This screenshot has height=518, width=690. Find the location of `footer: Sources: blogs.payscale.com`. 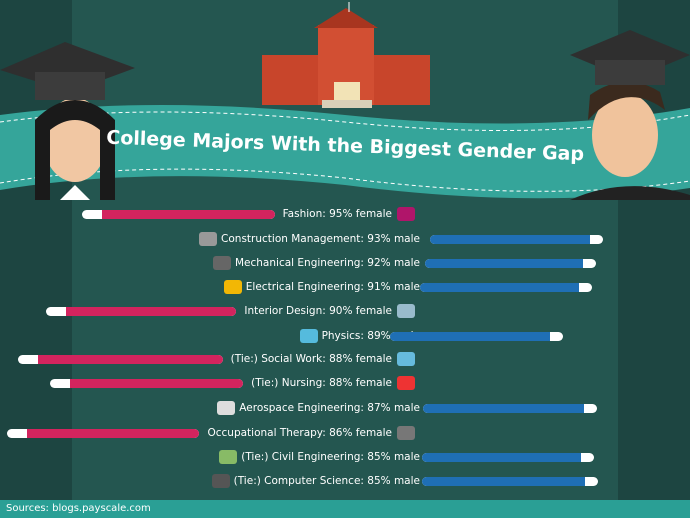

footer: Sources: blogs.payscale.com is located at coordinates (345, 509).